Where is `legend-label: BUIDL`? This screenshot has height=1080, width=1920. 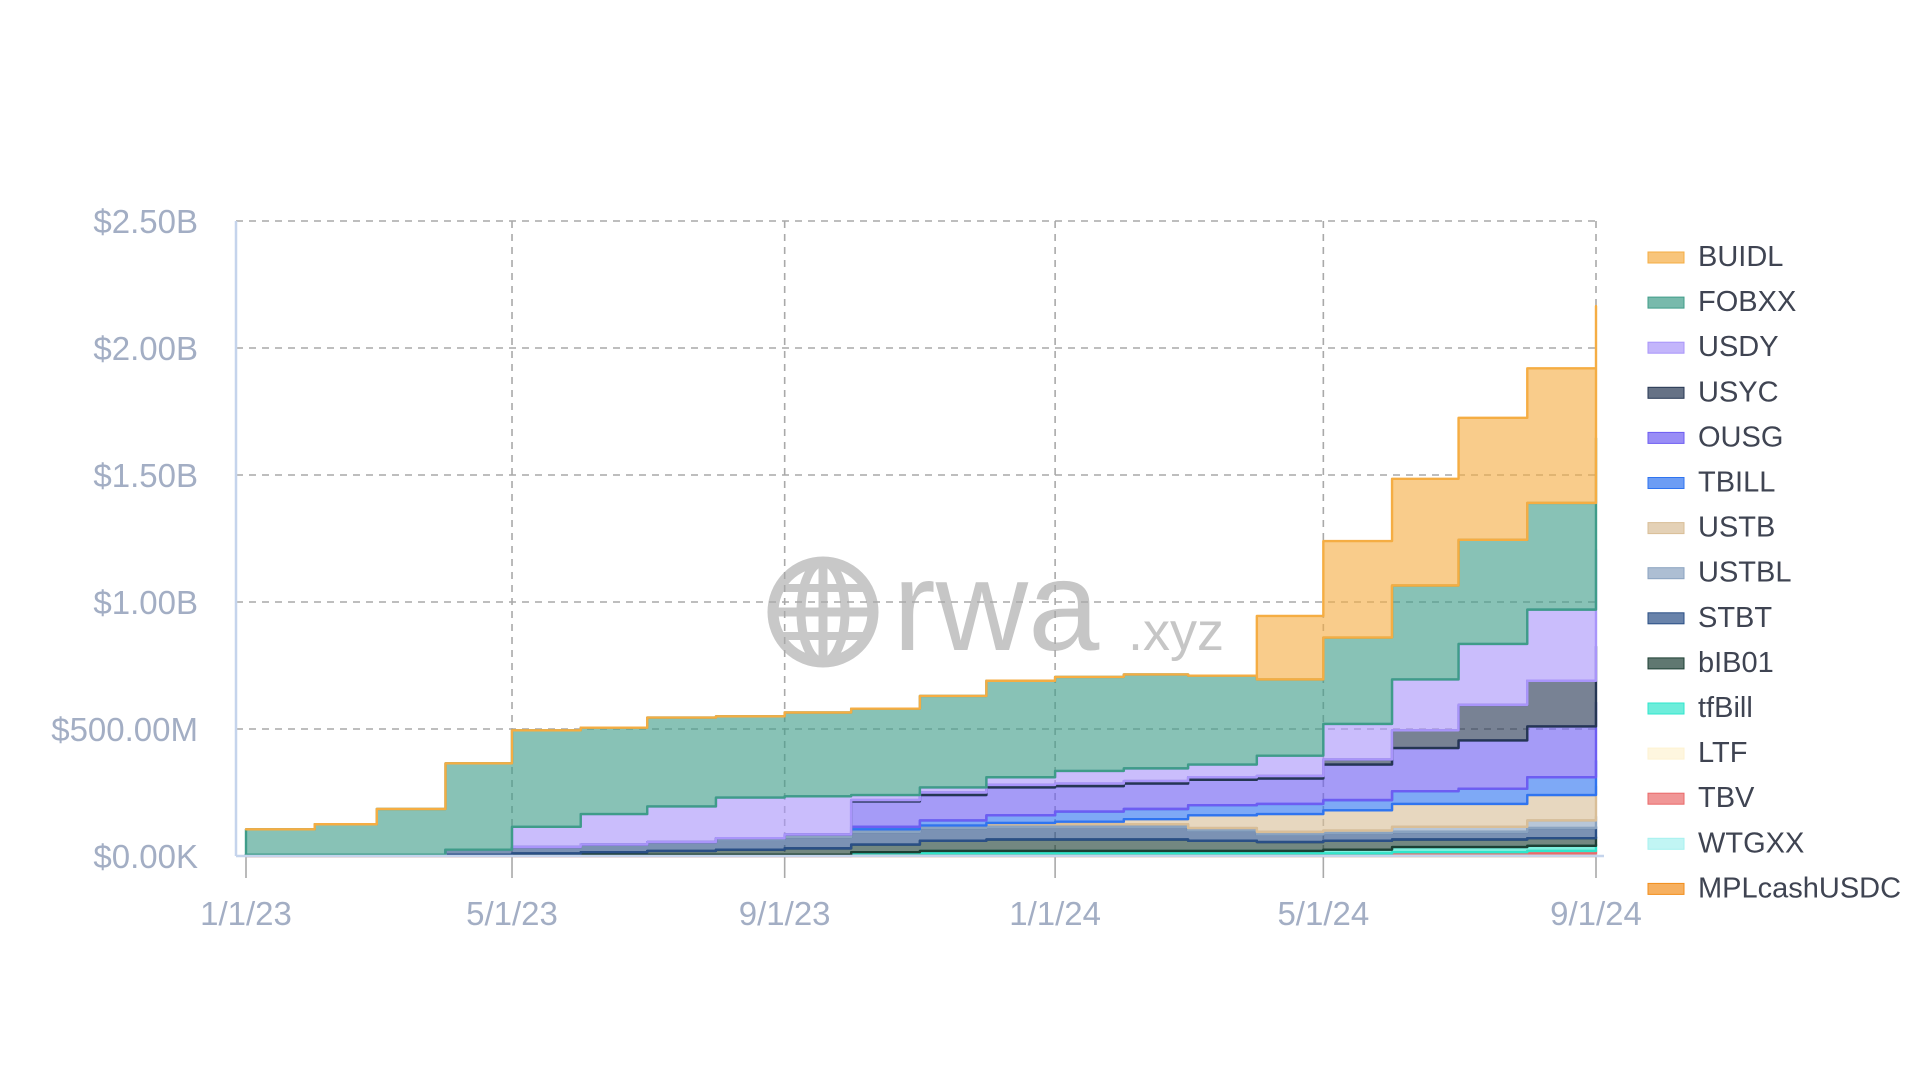 legend-label: BUIDL is located at coordinates (1740, 257).